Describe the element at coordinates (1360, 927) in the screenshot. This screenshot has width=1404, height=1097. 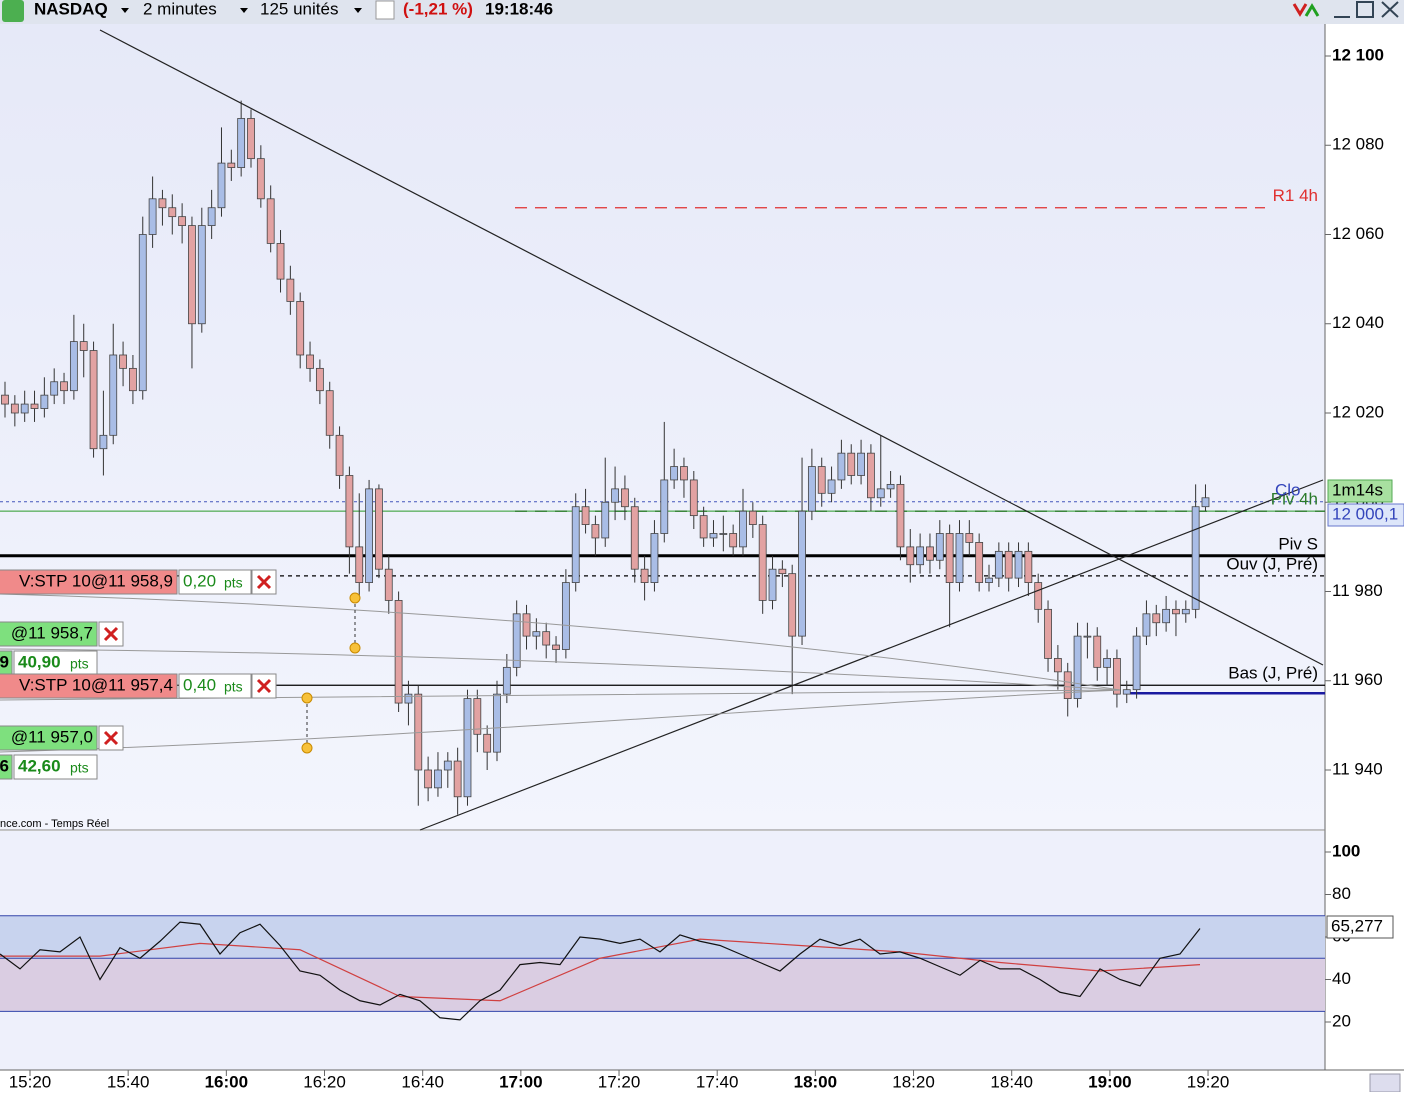
I see `rsi-value-box` at that location.